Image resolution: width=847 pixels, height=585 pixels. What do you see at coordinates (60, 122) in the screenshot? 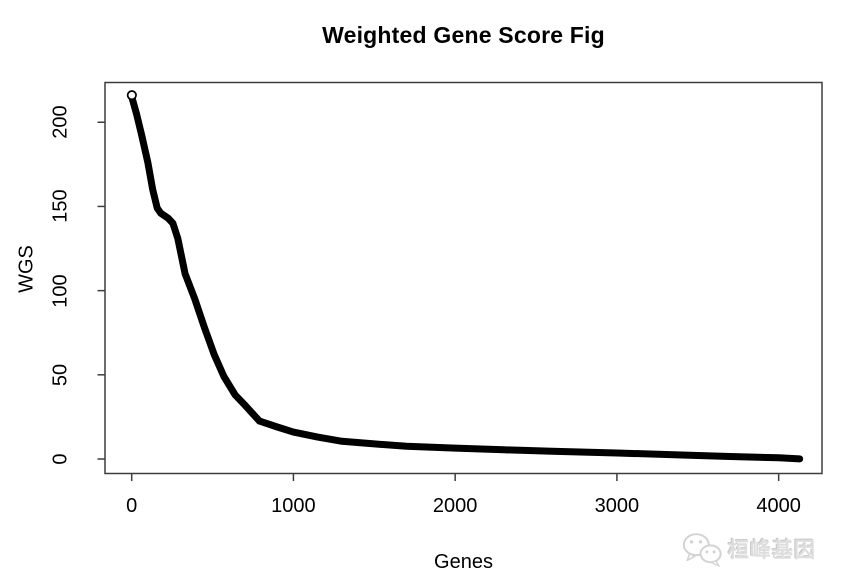
I see `y-tick-label: 200` at bounding box center [60, 122].